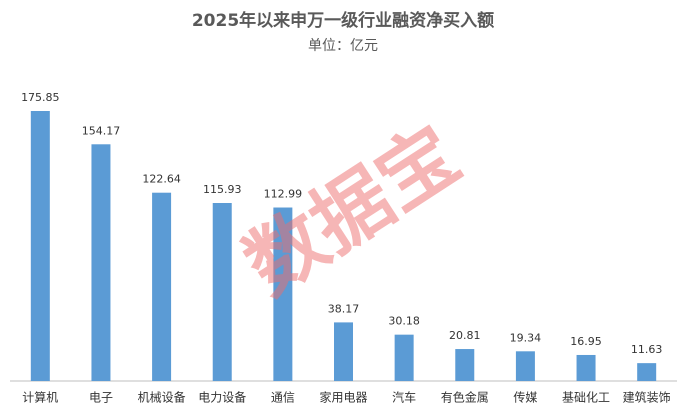  I want to click on value-label: 30.18, so click(404, 321).